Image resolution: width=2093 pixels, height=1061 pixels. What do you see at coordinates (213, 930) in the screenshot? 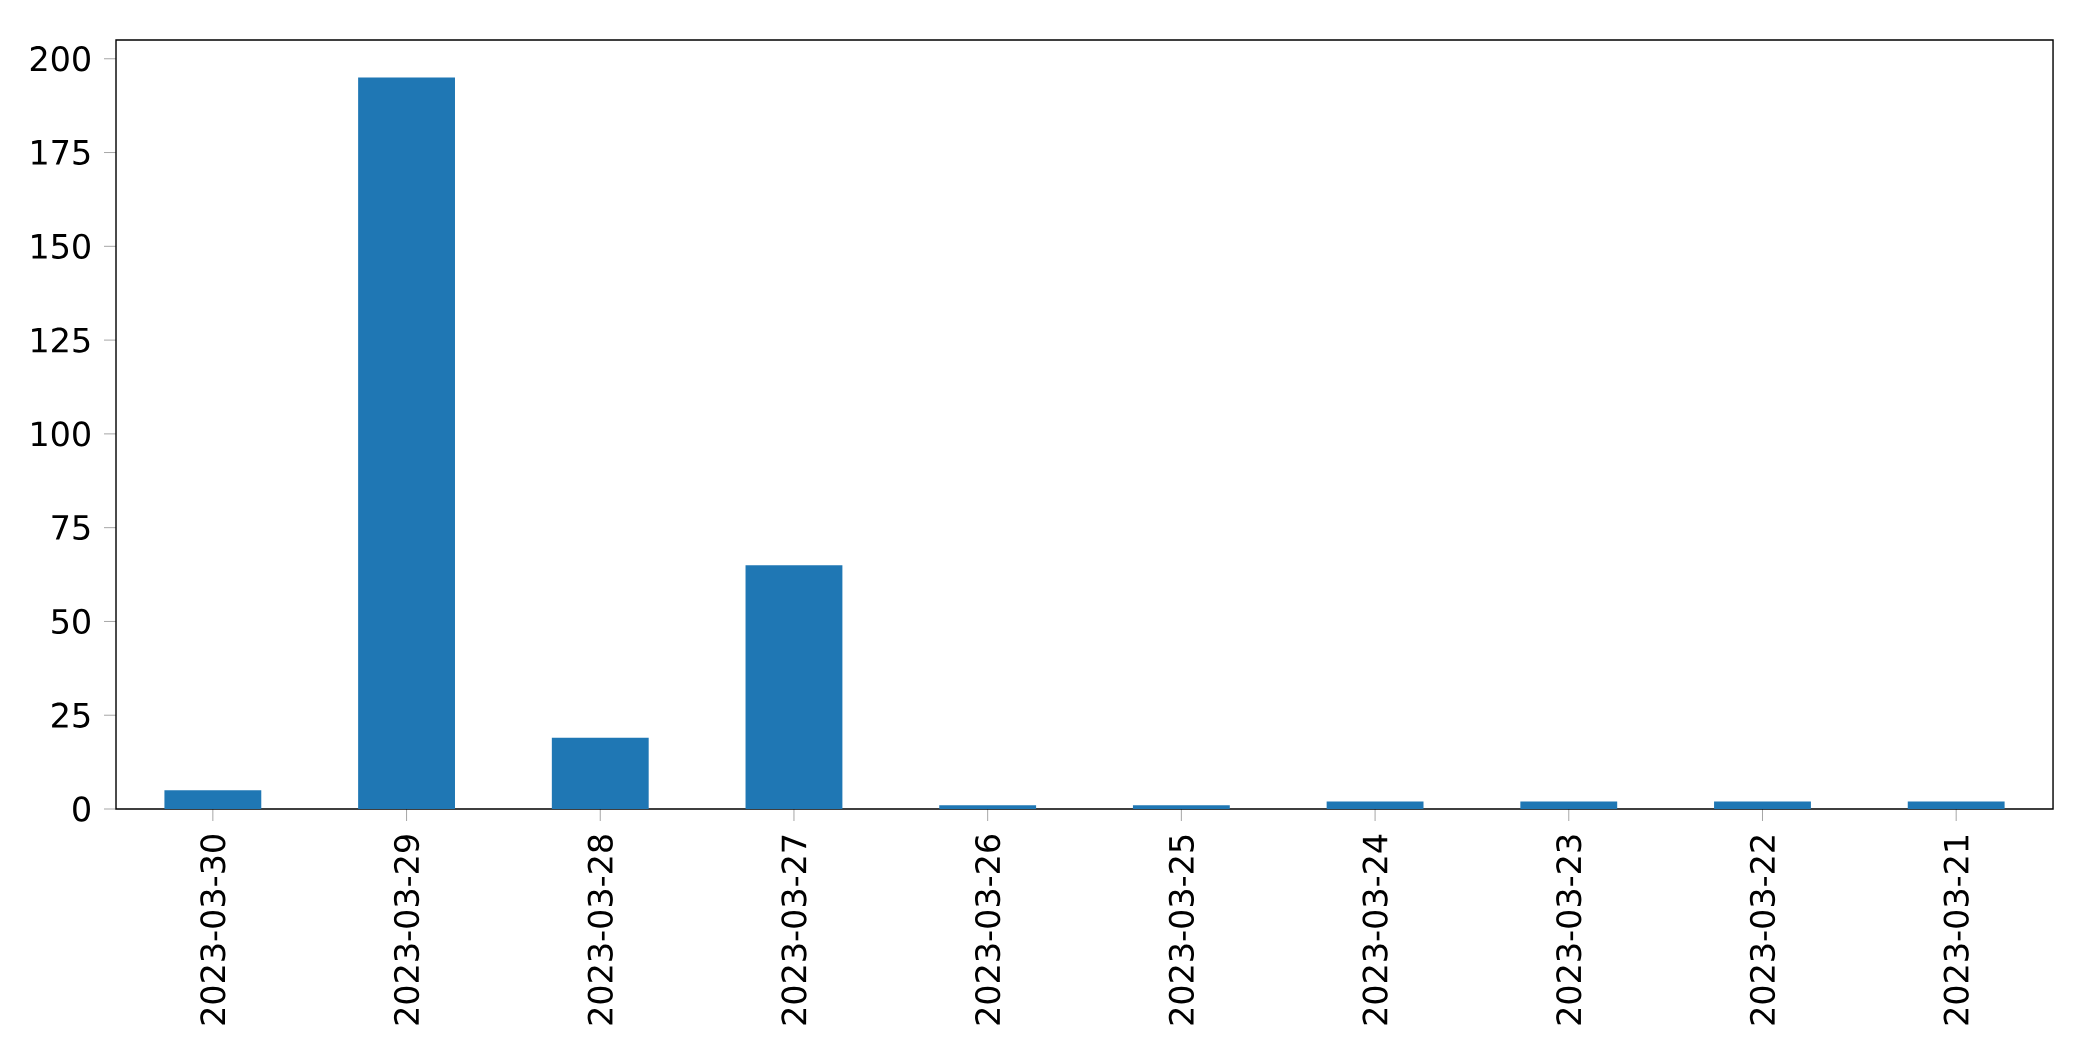
I see `x-tick-label: 2023-03-30` at bounding box center [213, 930].